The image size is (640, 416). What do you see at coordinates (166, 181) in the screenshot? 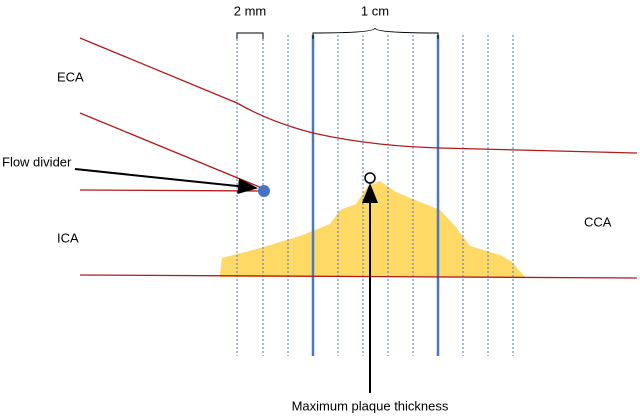
I see `arrow` at bounding box center [166, 181].